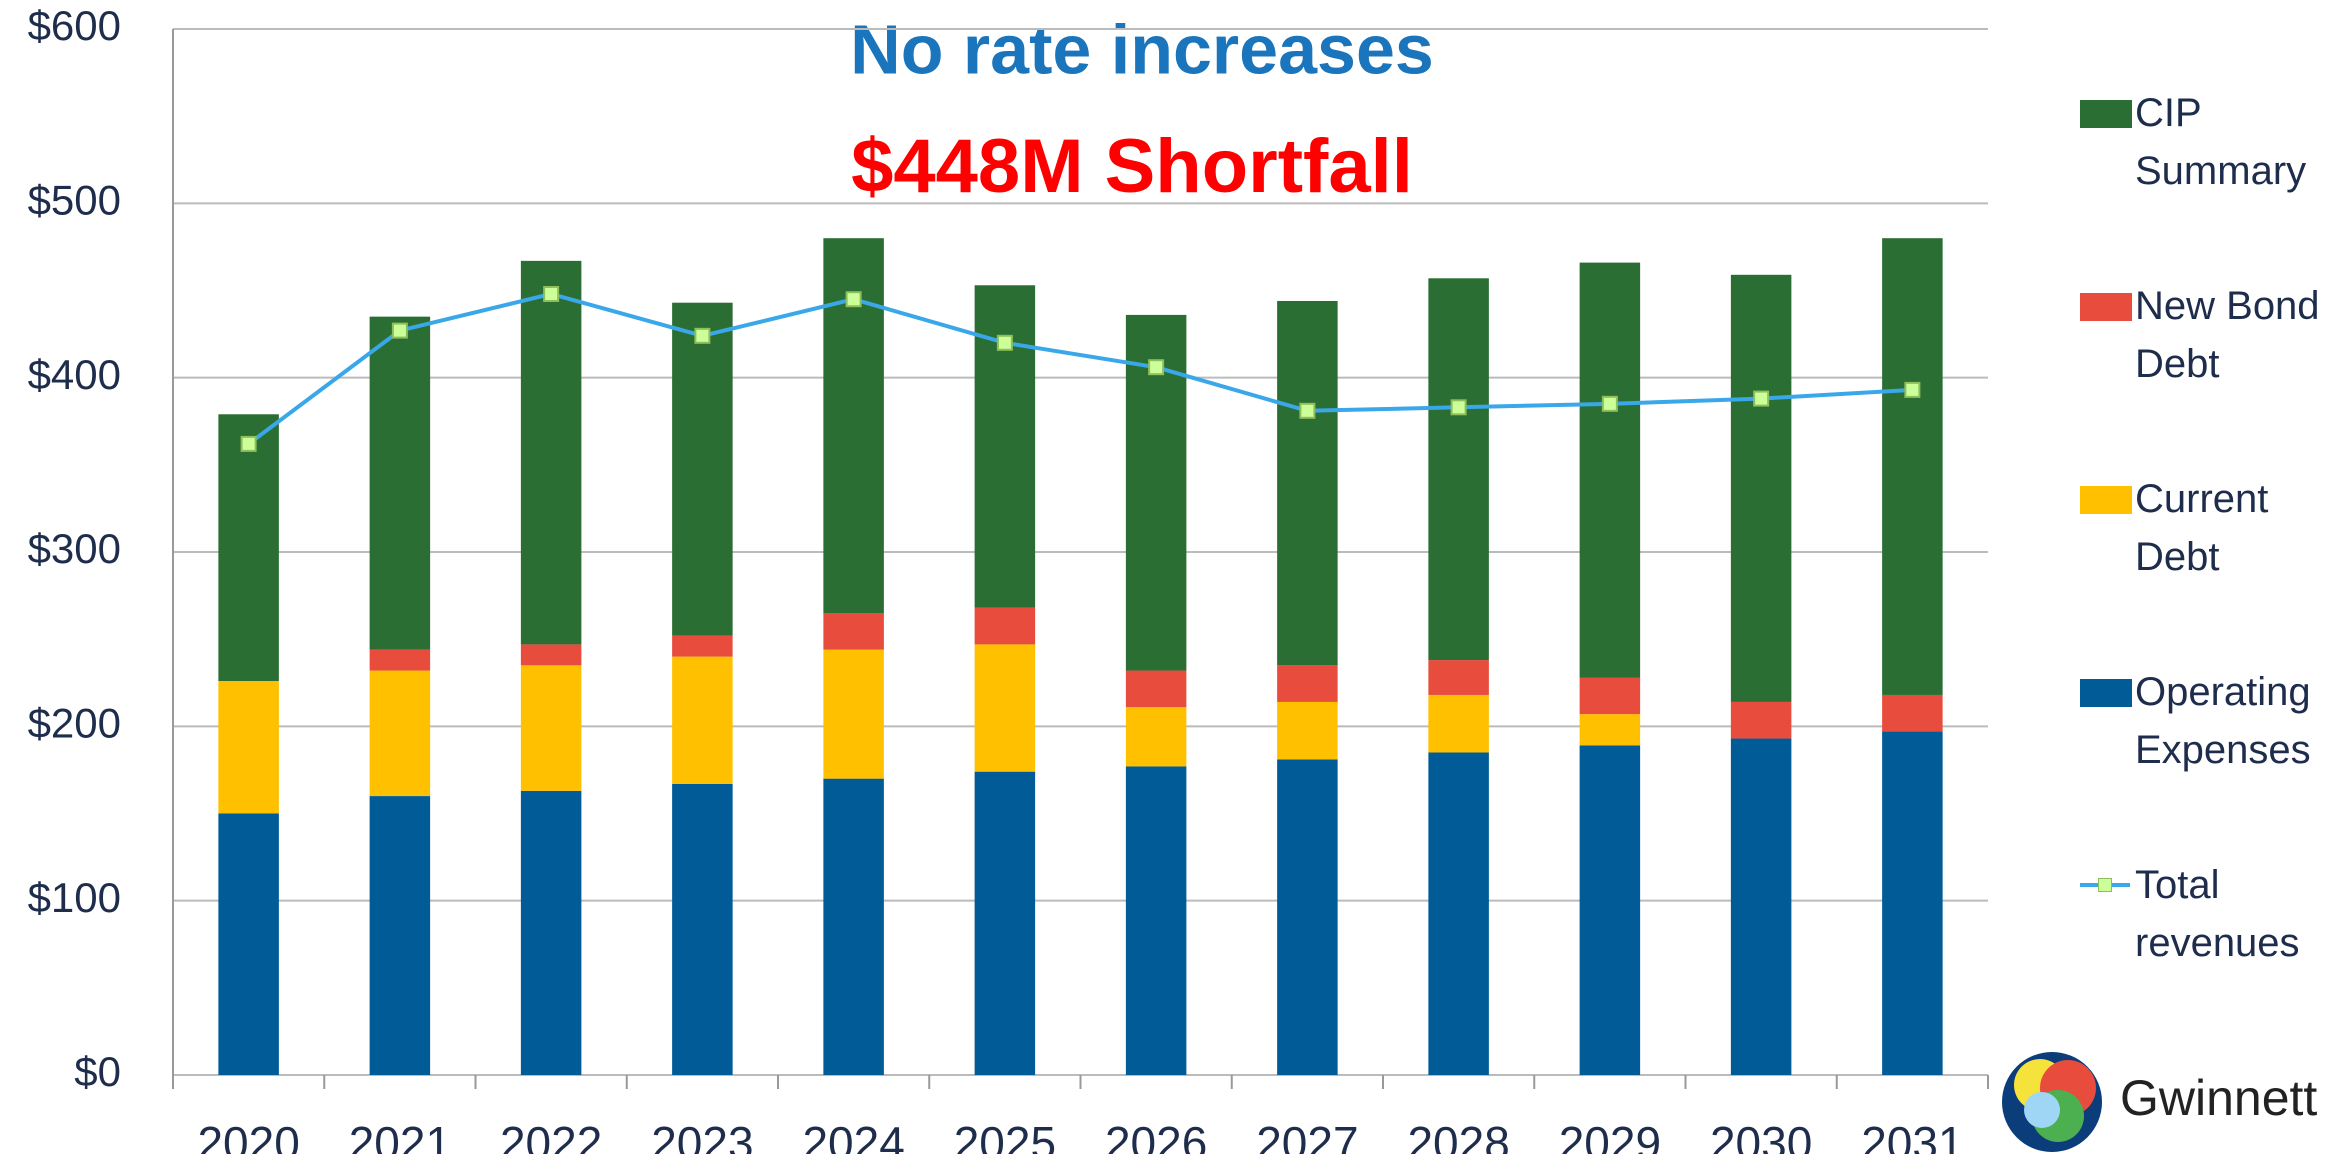  Describe the element at coordinates (1761, 1135) in the screenshot. I see `x-tick-label: 2030` at that location.